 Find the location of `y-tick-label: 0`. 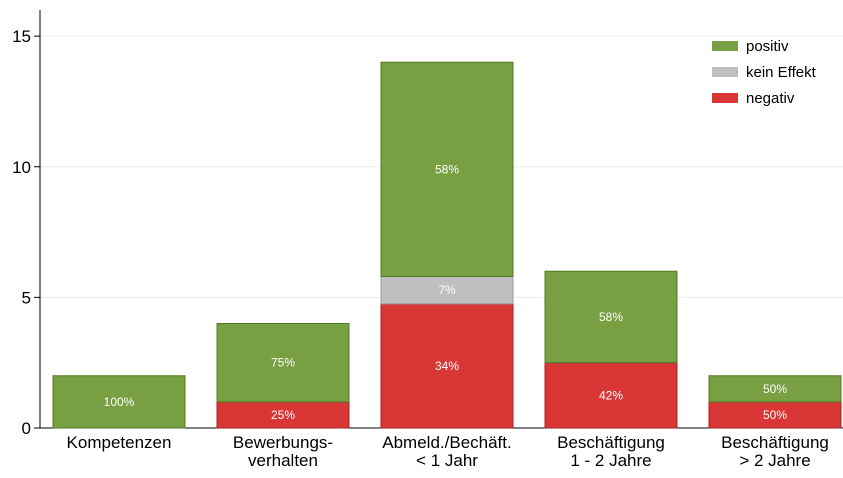

y-tick-label: 0 is located at coordinates (26, 428).